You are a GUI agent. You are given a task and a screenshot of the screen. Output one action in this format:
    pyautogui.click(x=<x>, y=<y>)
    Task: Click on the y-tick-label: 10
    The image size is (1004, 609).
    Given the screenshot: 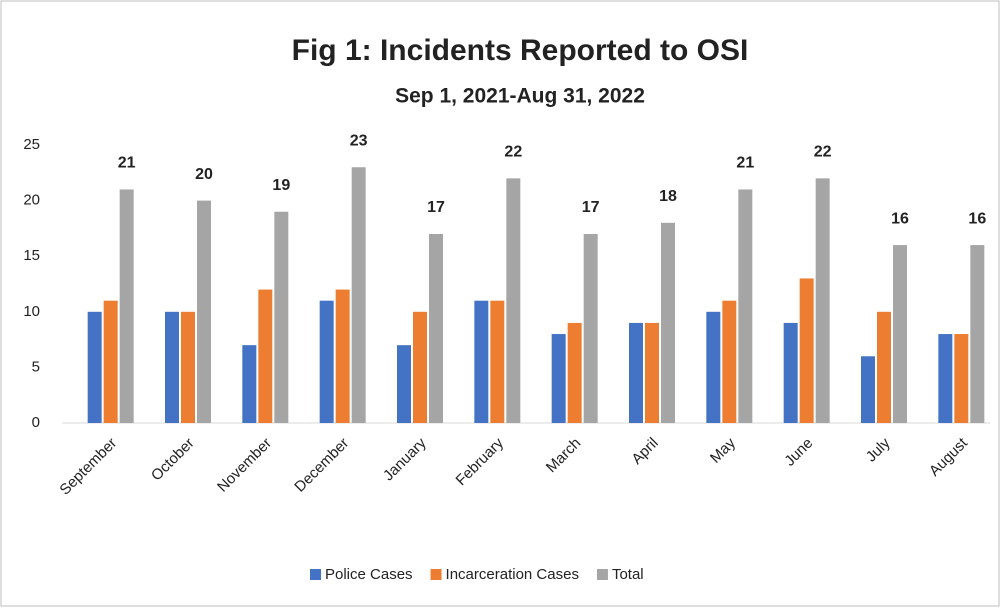 What is the action you would take?
    pyautogui.click(x=31, y=311)
    